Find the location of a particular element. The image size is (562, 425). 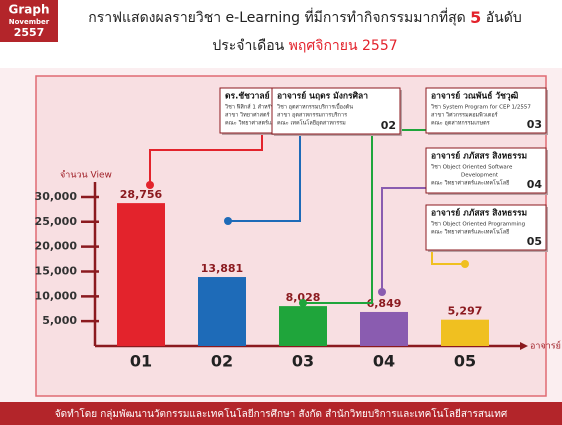

x-tick-label: 02 is located at coordinates (222, 361).